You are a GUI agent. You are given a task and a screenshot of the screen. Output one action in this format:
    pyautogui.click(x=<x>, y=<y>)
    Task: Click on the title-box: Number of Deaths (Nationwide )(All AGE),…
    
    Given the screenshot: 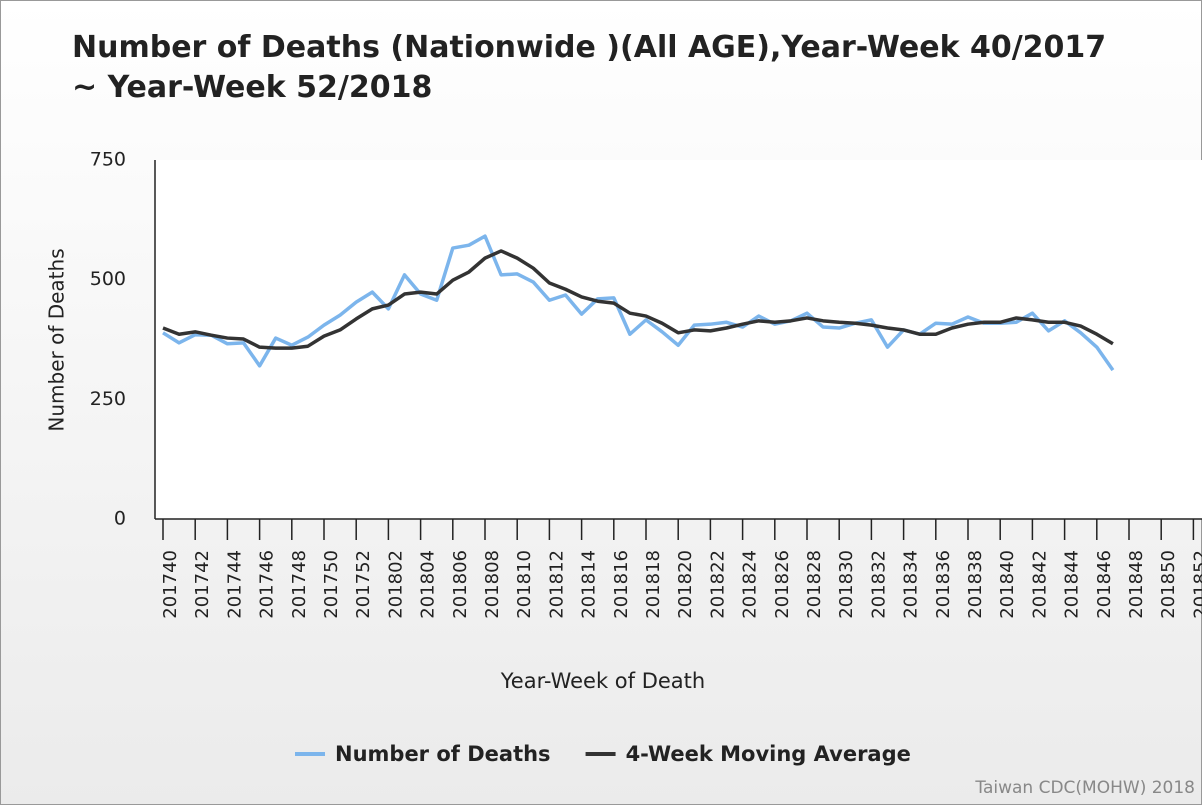 What is the action you would take?
    pyautogui.click(x=589, y=67)
    